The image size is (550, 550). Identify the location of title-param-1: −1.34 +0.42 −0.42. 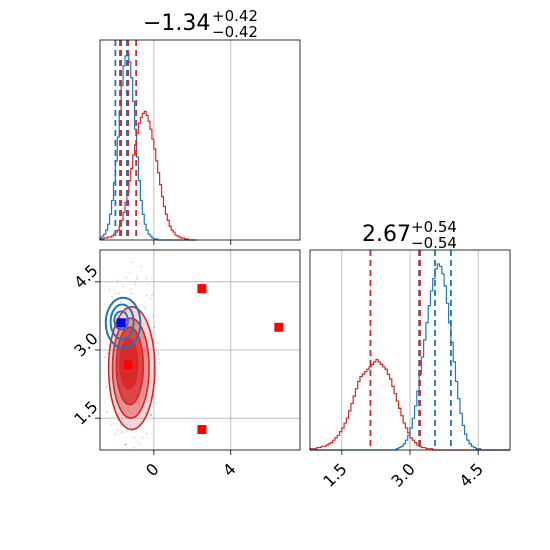
(200, 24).